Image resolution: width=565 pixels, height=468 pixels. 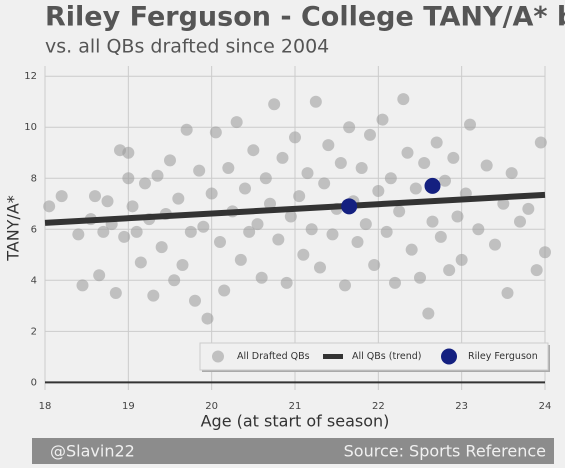 I want to click on legend-label: All QBs (trend), so click(x=387, y=356).